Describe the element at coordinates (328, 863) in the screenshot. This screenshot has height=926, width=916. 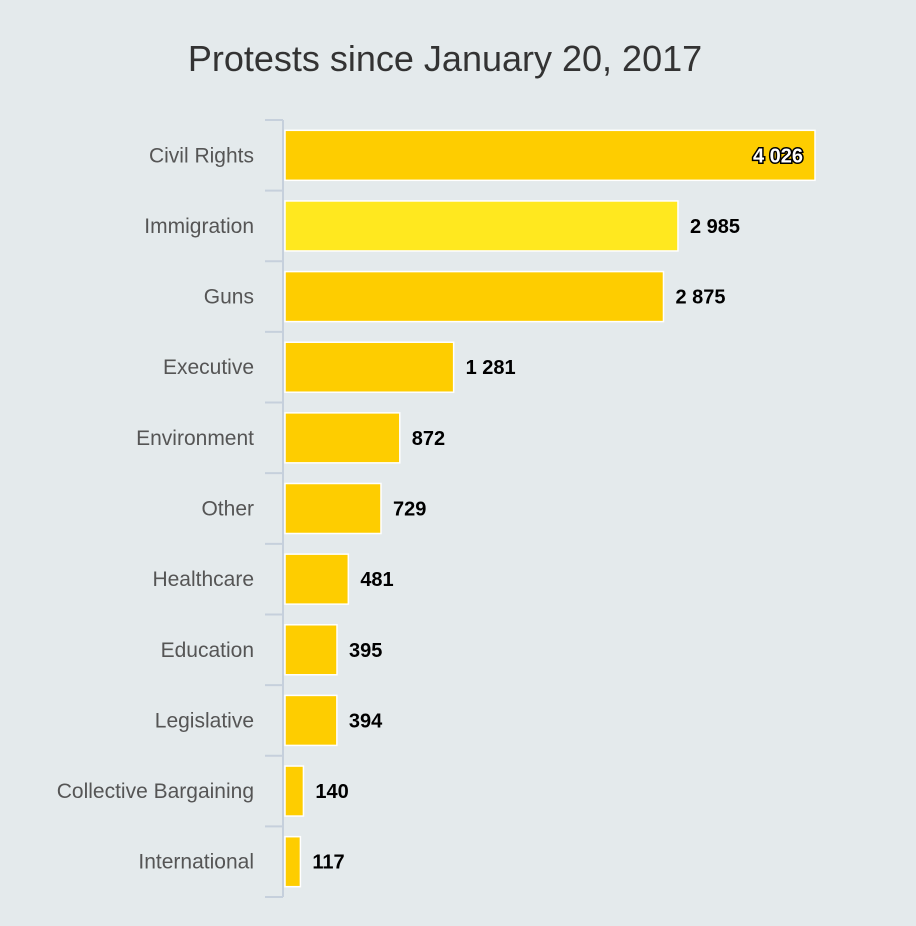
I see `value-label: 117` at that location.